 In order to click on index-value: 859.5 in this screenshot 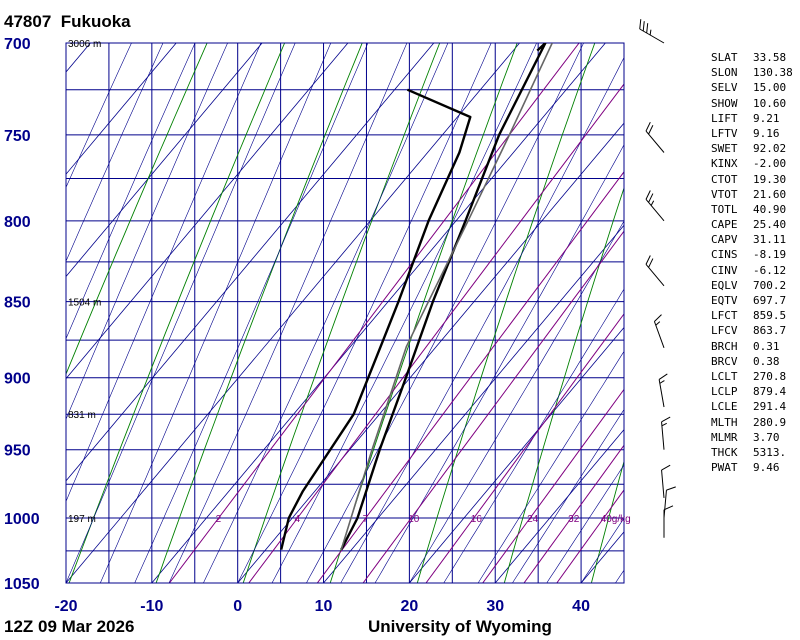, I will do `click(770, 316)`.